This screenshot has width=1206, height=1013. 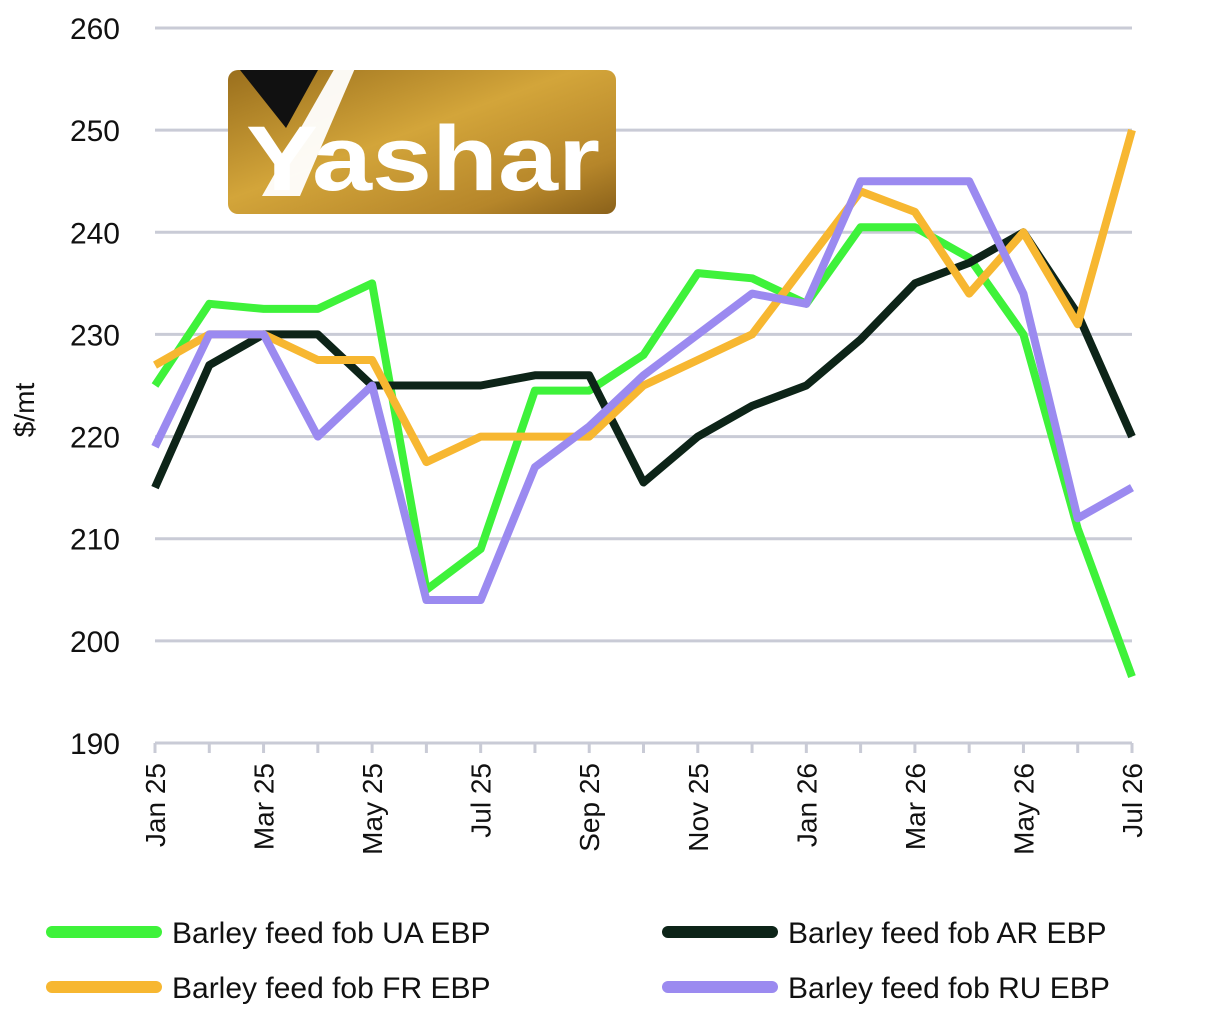 What do you see at coordinates (806, 805) in the screenshot?
I see `x-tick-label: Jan 26` at bounding box center [806, 805].